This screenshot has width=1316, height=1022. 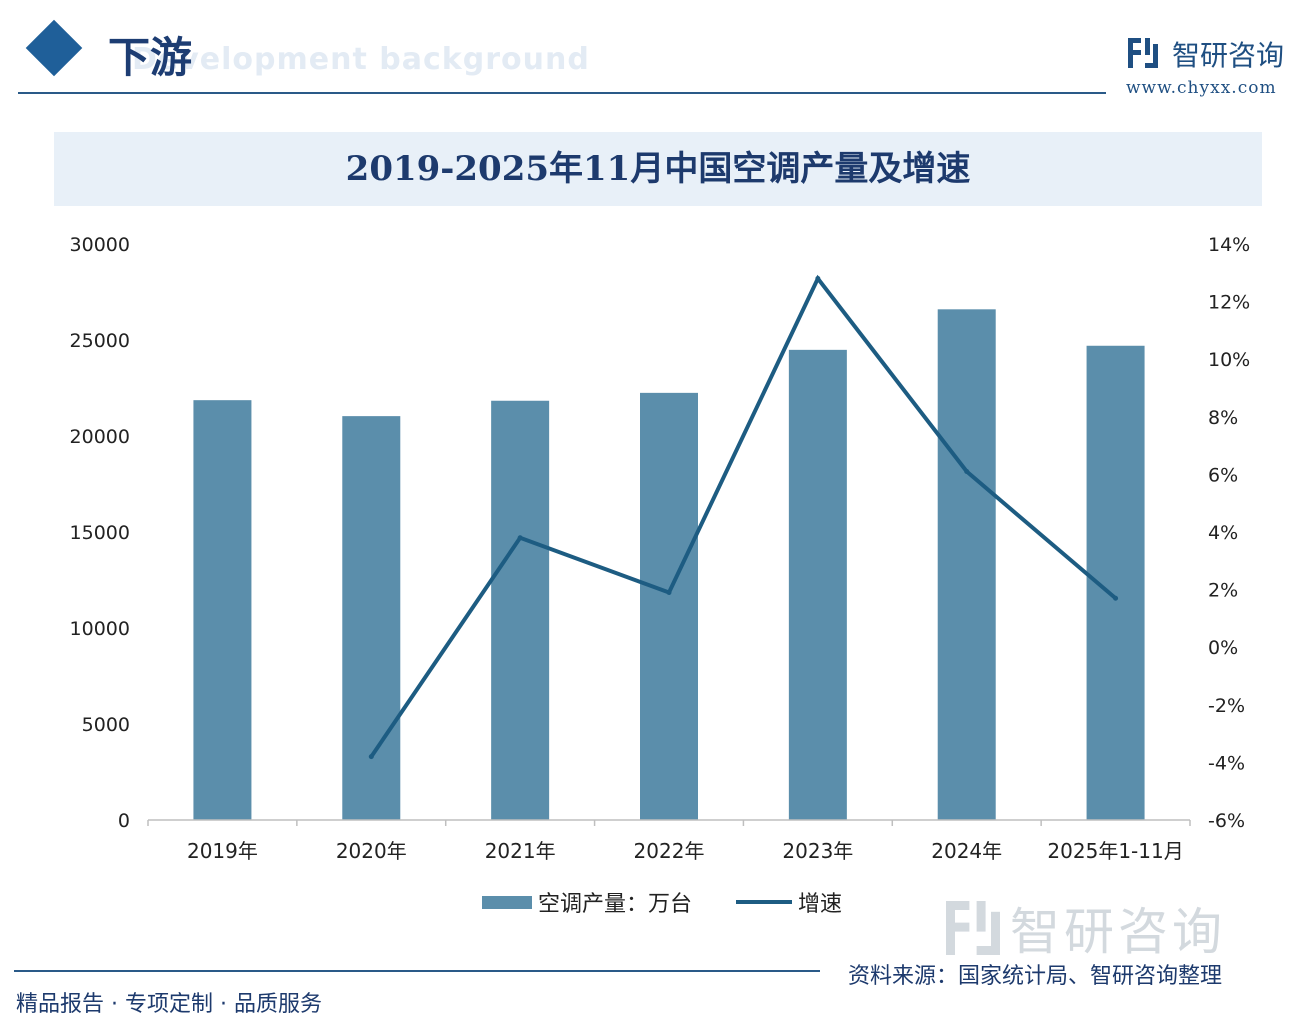 I want to click on y-right-tick-label-0: -6%, so click(x=1226, y=821).